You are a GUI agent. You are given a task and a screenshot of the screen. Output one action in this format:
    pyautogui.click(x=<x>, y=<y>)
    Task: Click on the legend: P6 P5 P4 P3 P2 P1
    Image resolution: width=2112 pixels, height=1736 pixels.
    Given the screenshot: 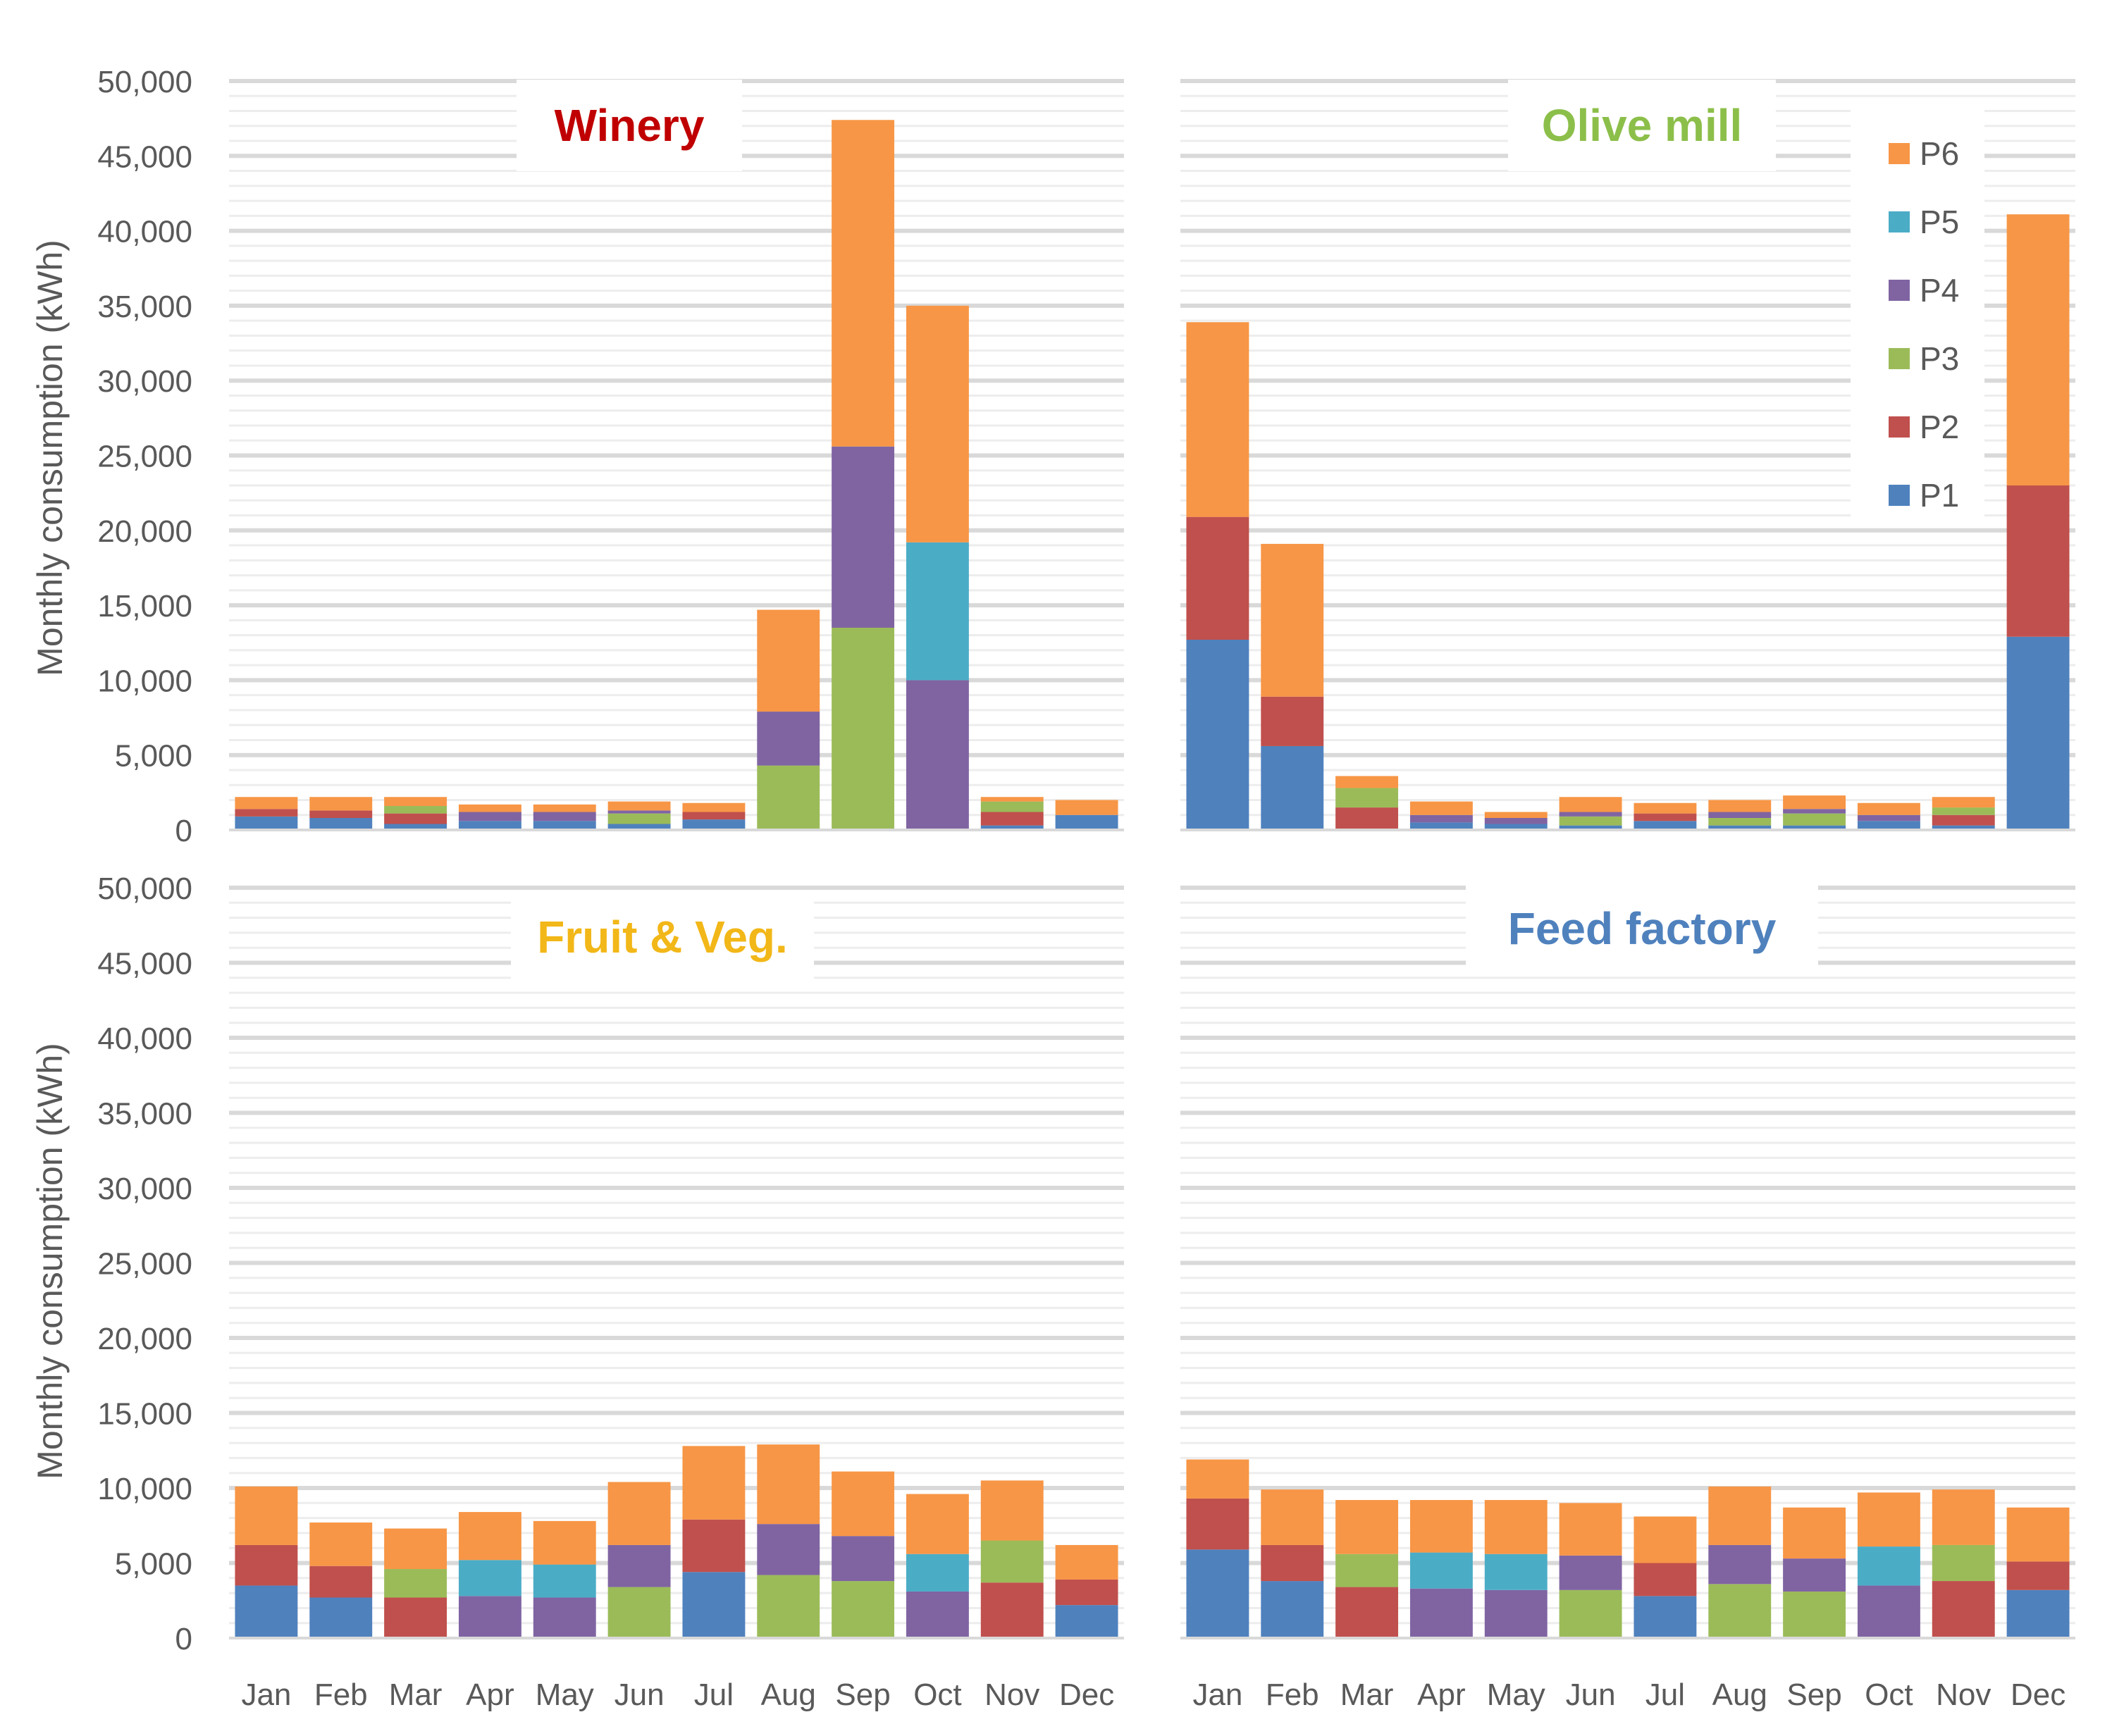 What is the action you would take?
    pyautogui.click(x=1917, y=312)
    